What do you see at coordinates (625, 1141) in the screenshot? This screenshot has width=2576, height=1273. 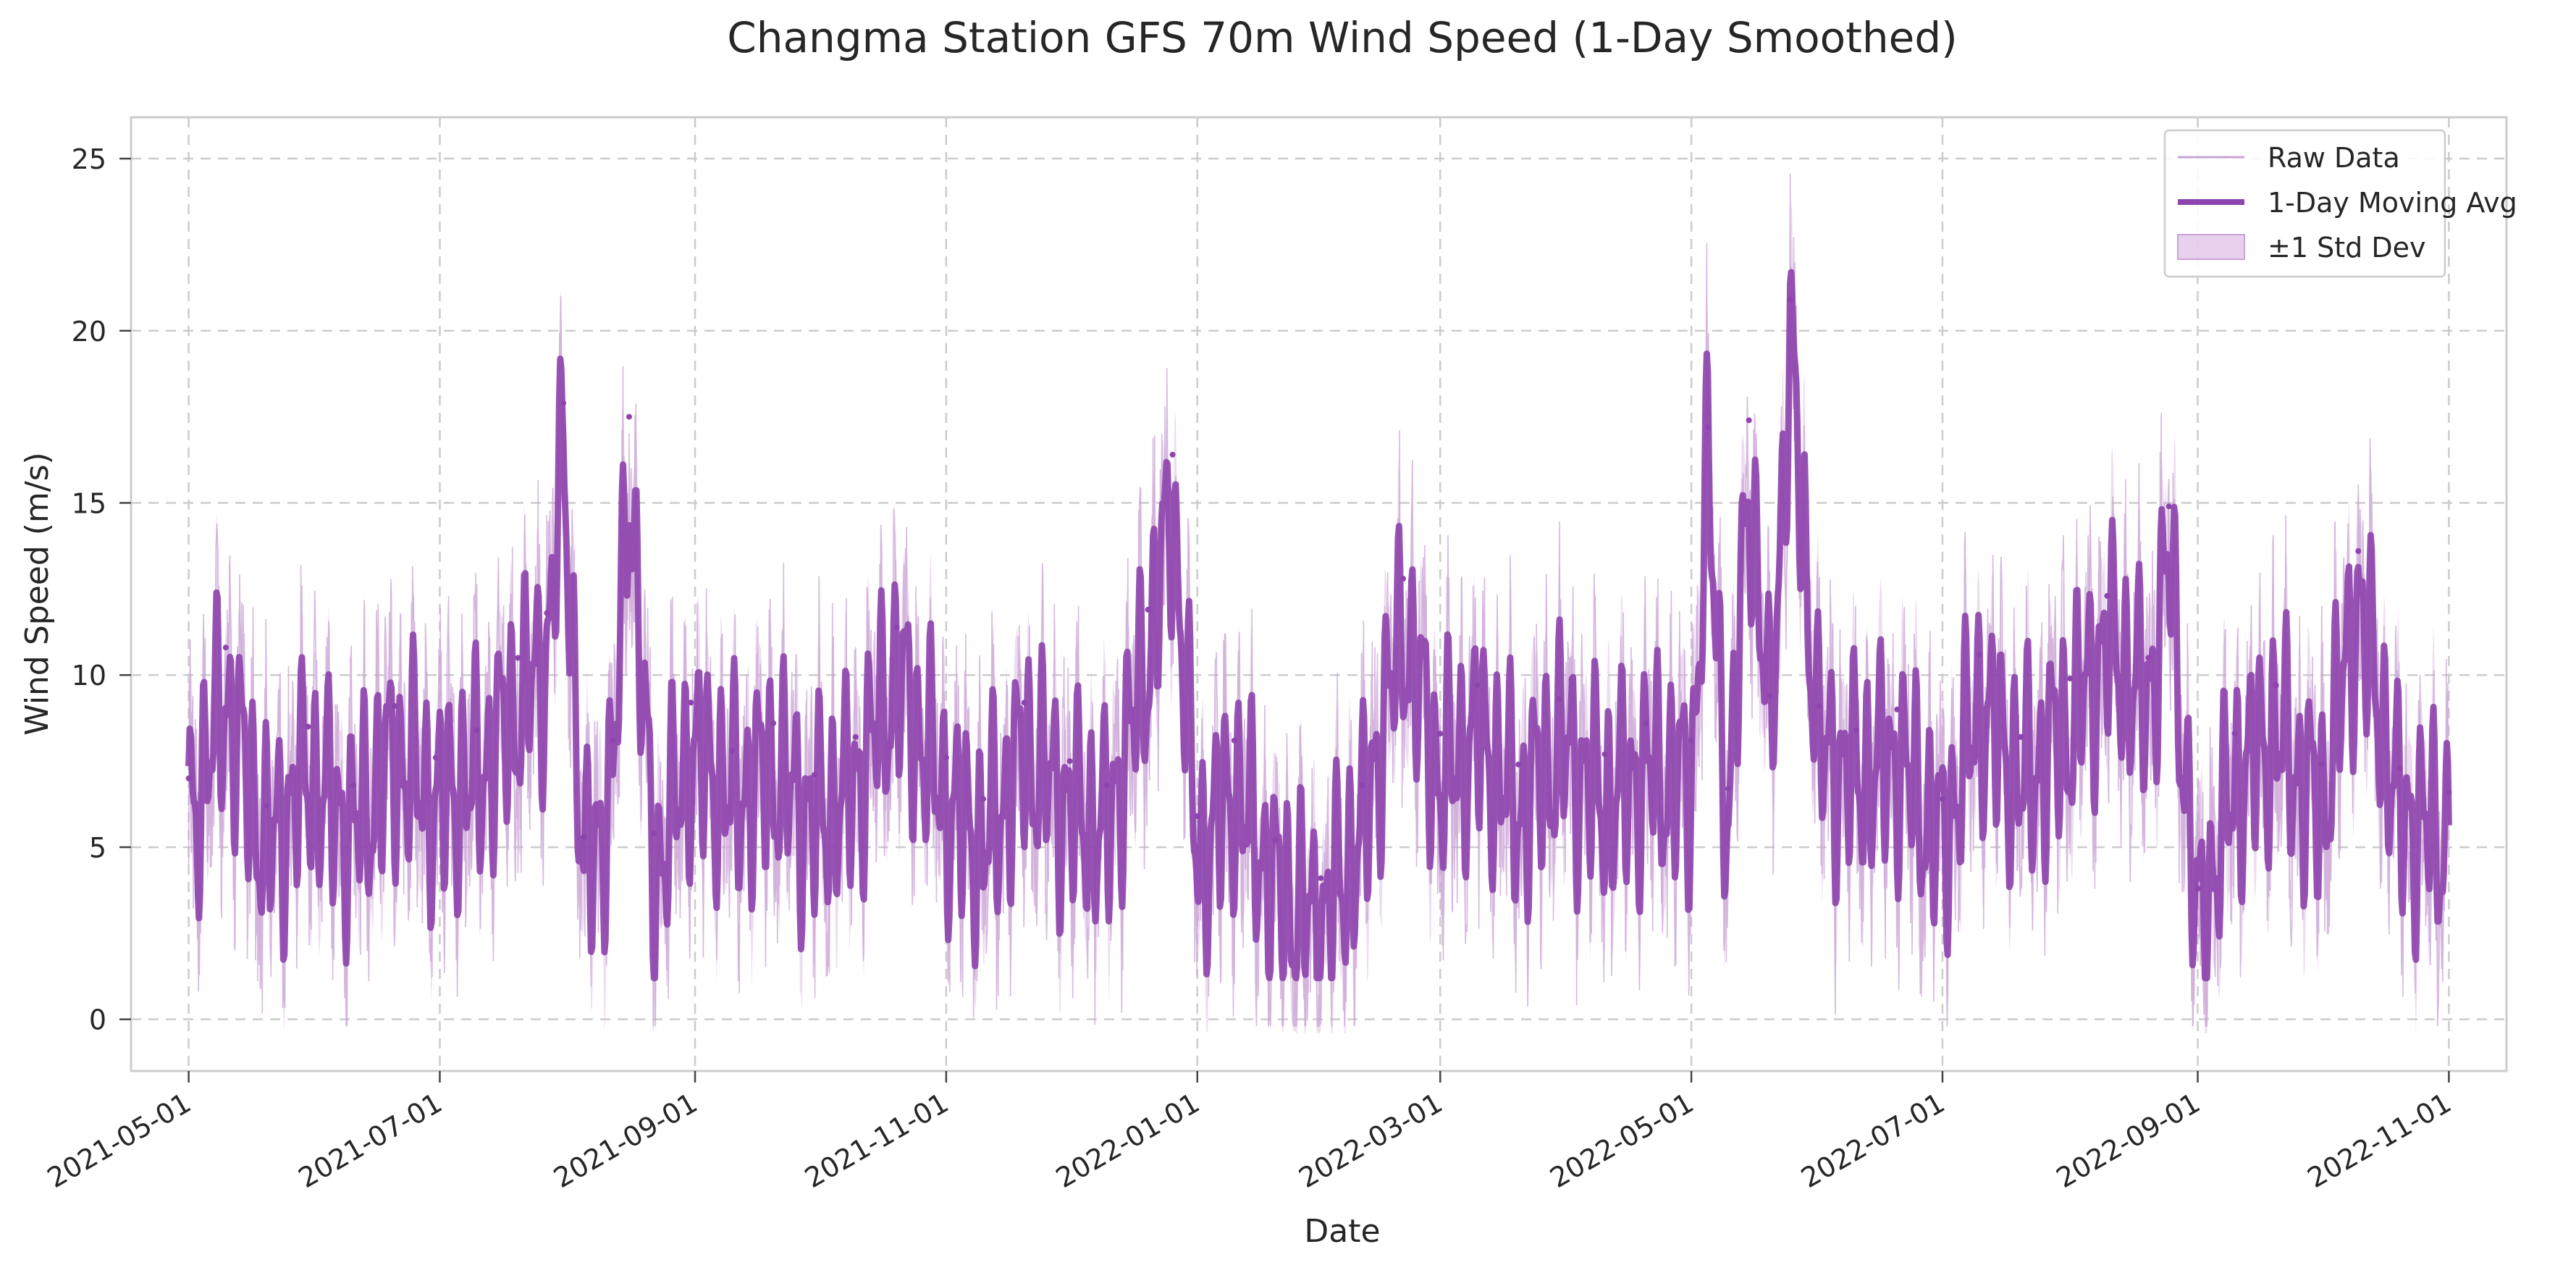 I see `x-tick-label: 2021-09-01` at bounding box center [625, 1141].